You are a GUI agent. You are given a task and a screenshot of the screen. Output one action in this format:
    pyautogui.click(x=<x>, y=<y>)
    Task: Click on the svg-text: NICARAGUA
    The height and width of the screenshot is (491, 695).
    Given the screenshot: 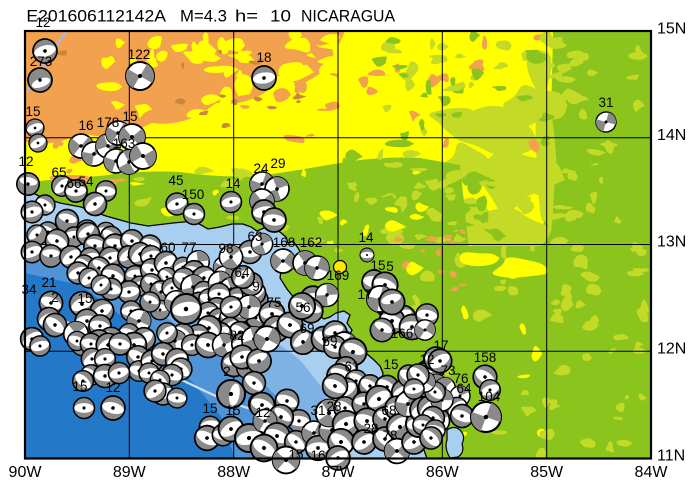 What is the action you would take?
    pyautogui.click(x=348, y=16)
    